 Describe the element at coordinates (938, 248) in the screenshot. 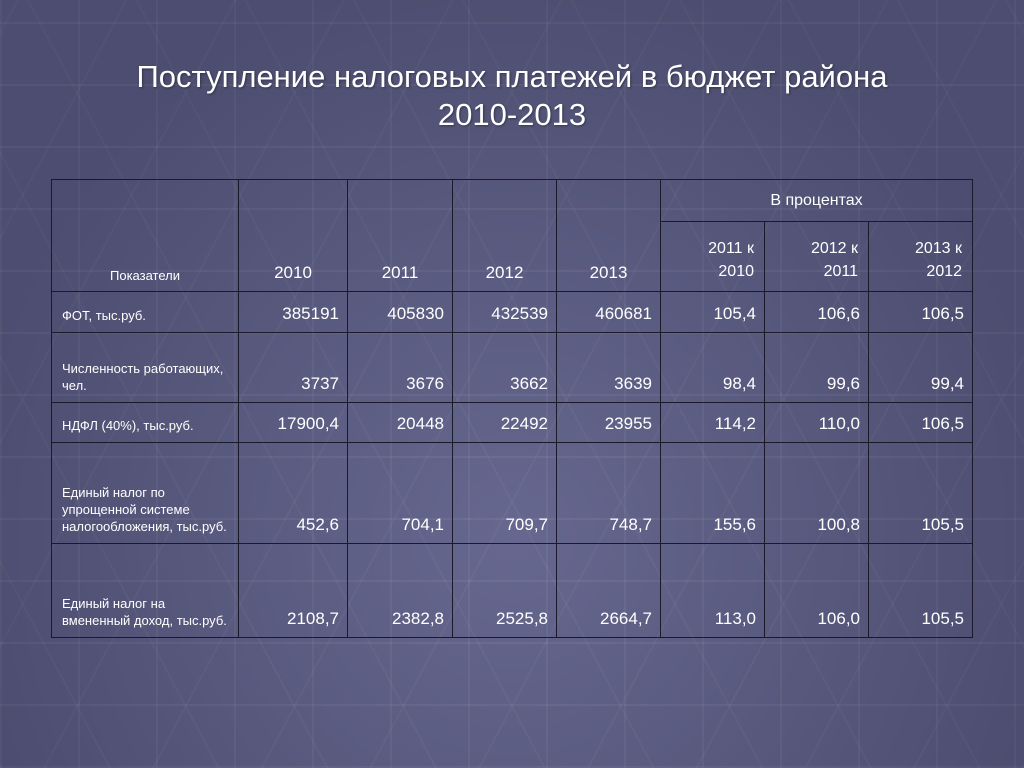

I see `header-percent-line: 2013 к` at that location.